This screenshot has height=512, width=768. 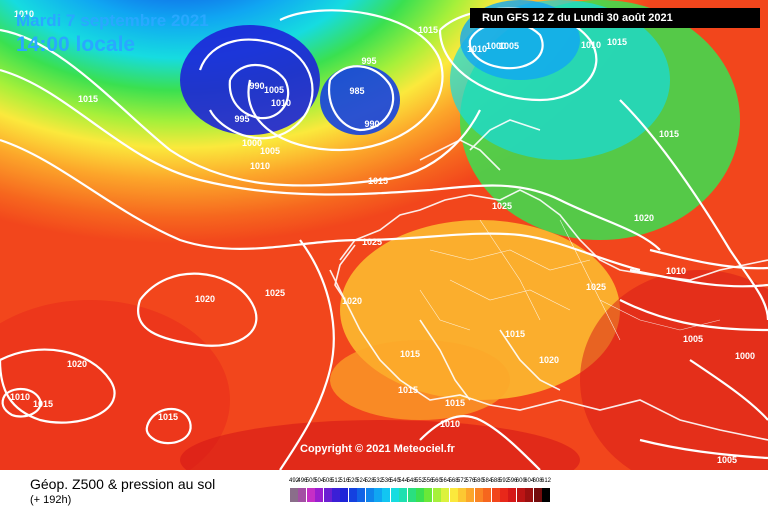 I want to click on high-mediterranean, so click(x=420, y=380).